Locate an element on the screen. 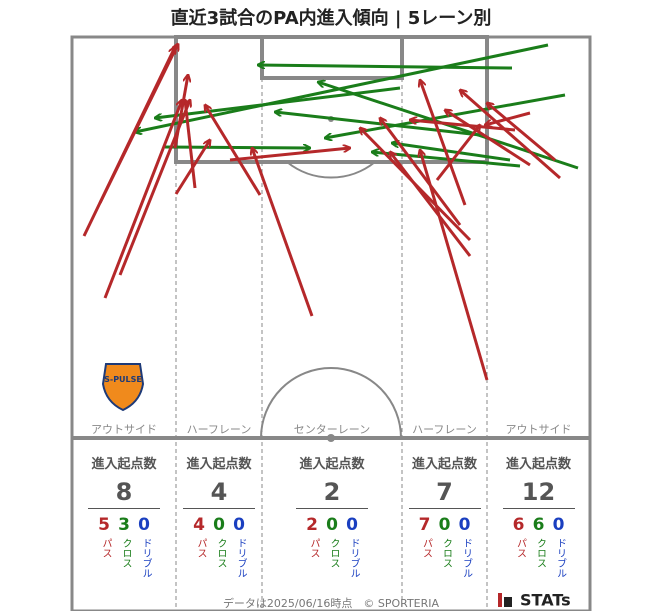  lane-total: 8 is located at coordinates (124, 492).